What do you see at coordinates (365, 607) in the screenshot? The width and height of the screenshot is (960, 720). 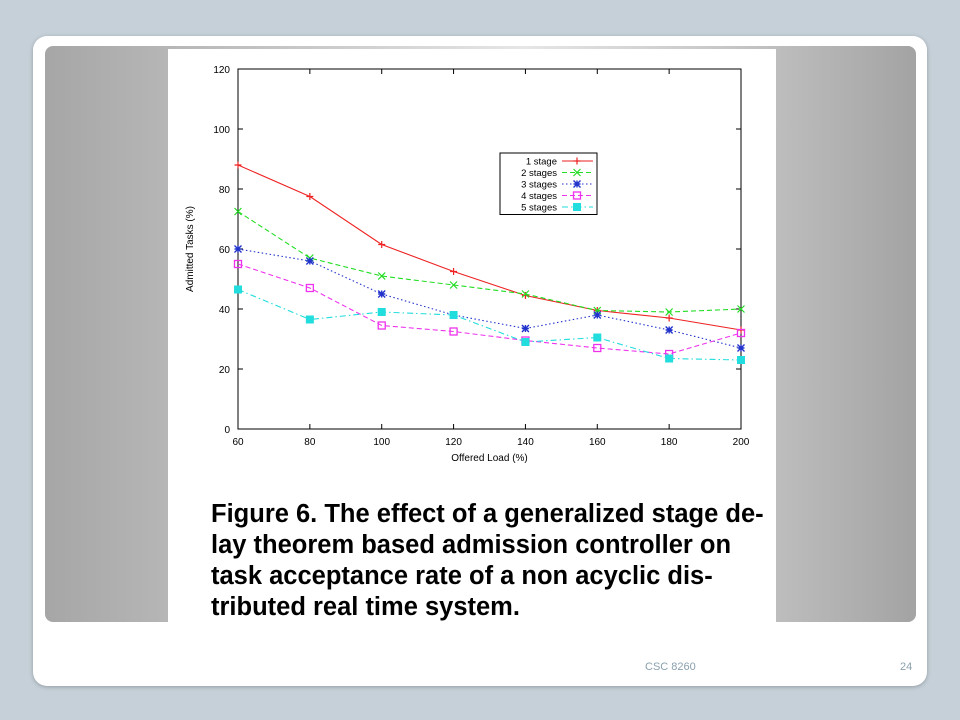 I see `caption-line: tributed real time system.` at bounding box center [365, 607].